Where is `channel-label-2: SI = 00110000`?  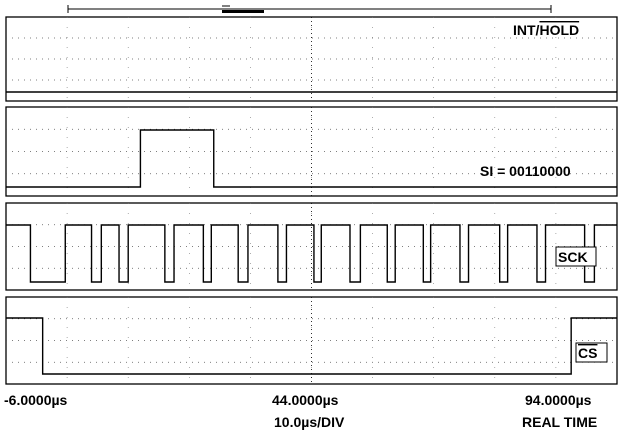 channel-label-2: SI = 00110000 is located at coordinates (525, 171).